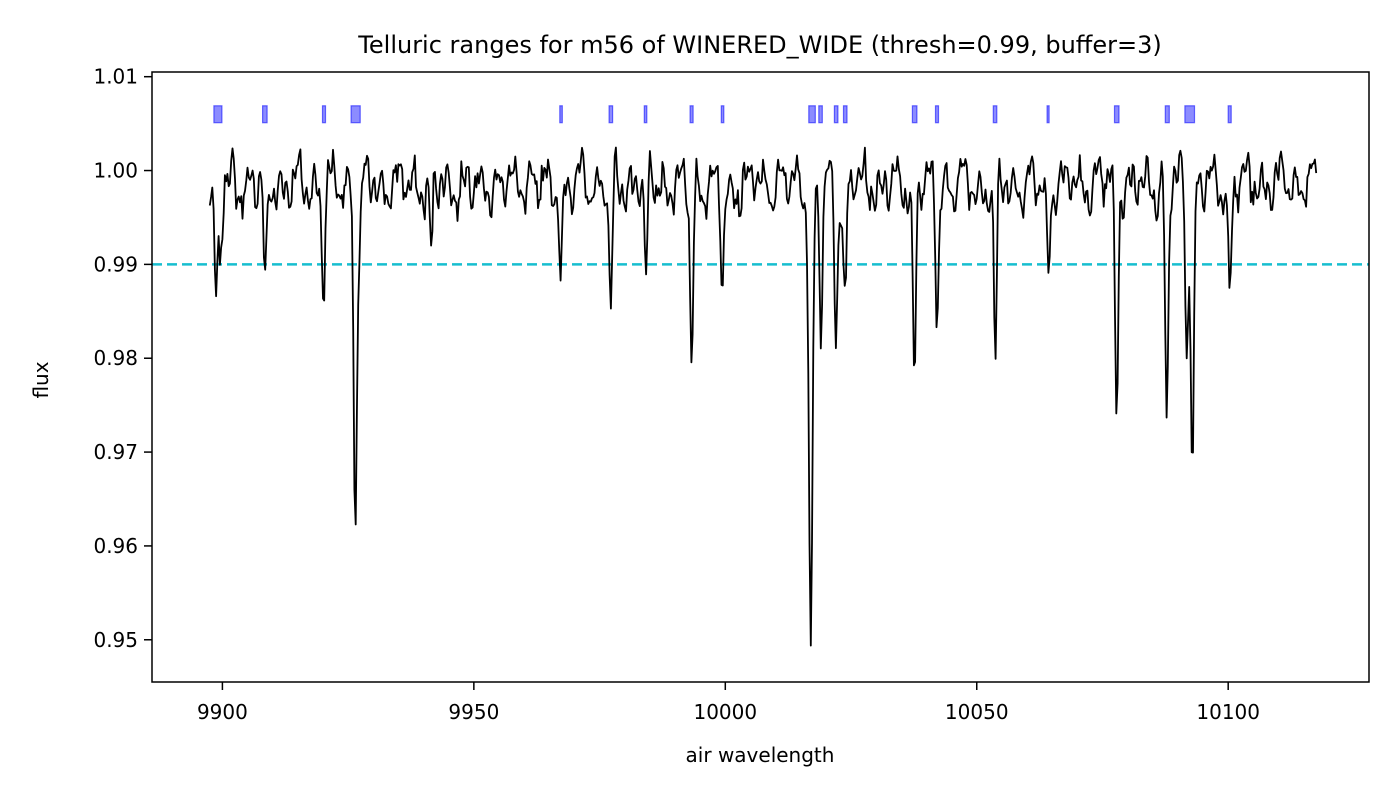 Image resolution: width=1400 pixels, height=800 pixels. Describe the element at coordinates (115, 358) in the screenshot. I see `y-tick-label: 0.98` at that location.